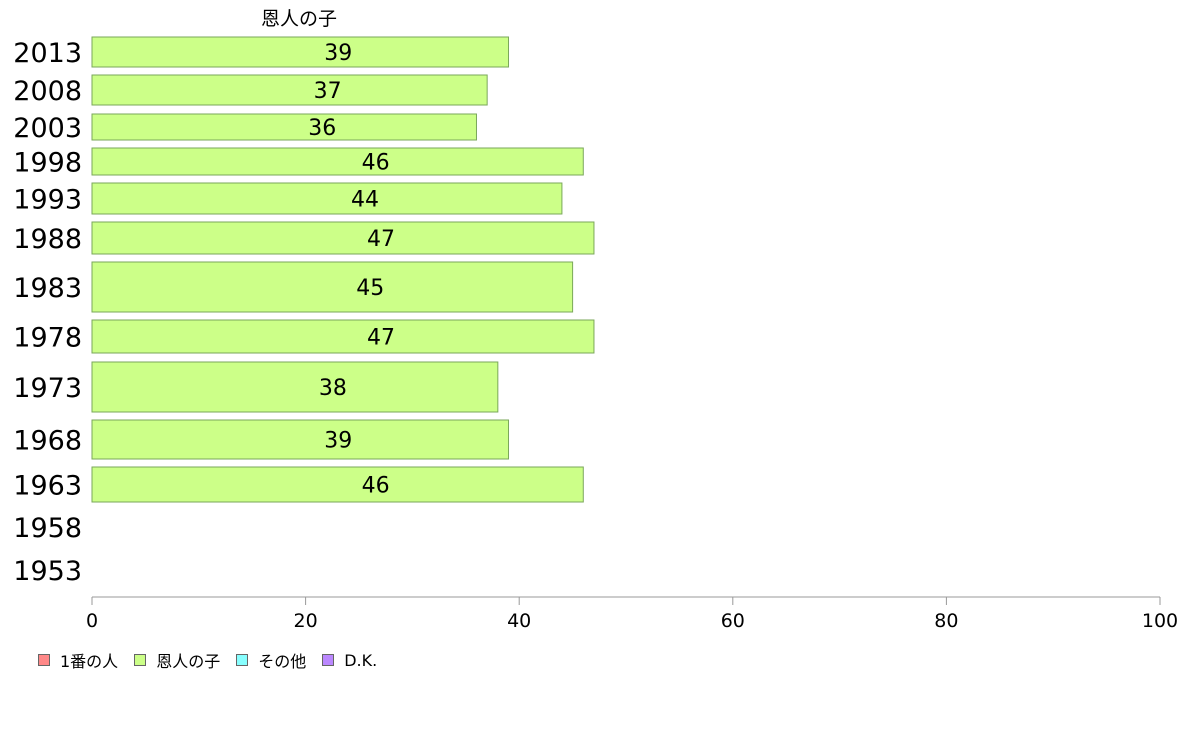 The height and width of the screenshot is (736, 1188). Describe the element at coordinates (306, 621) in the screenshot. I see `x-tick-label: 20` at that location.